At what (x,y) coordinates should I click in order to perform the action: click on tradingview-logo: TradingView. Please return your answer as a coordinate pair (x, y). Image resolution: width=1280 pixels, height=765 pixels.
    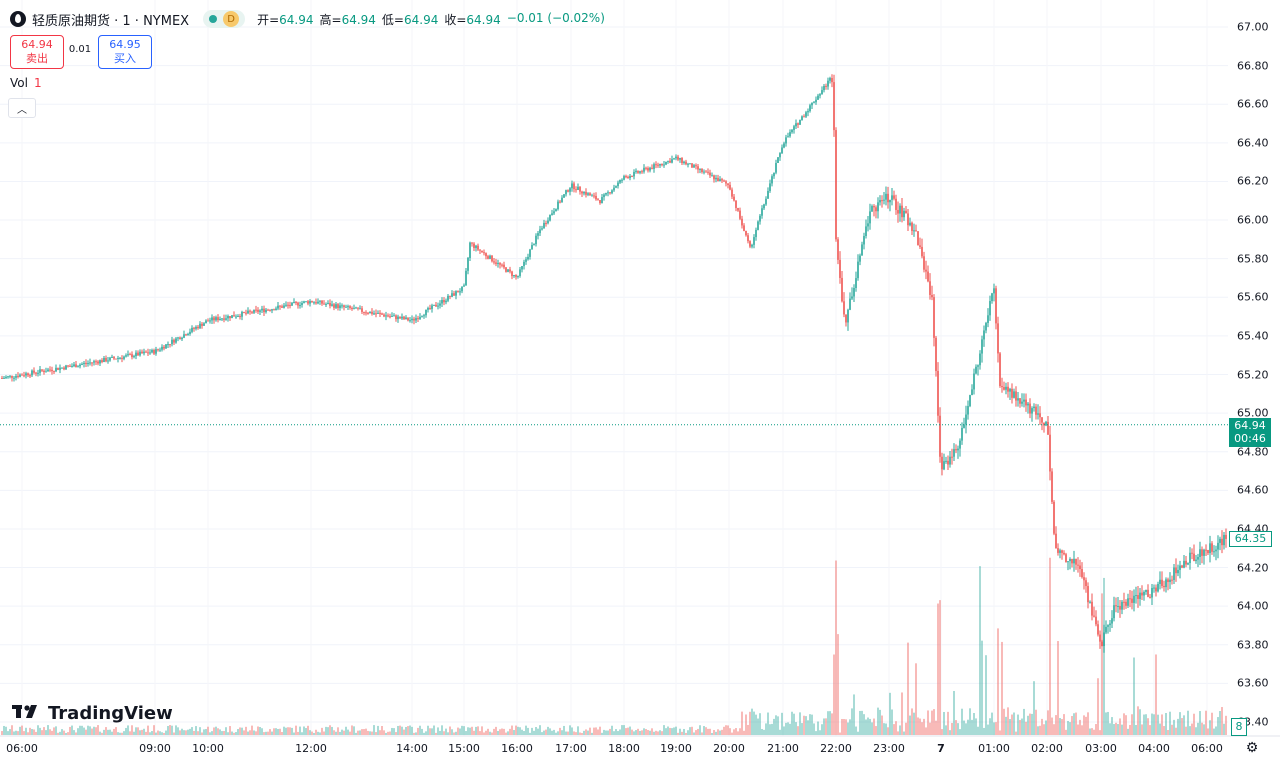
    Looking at the image, I should click on (92, 713).